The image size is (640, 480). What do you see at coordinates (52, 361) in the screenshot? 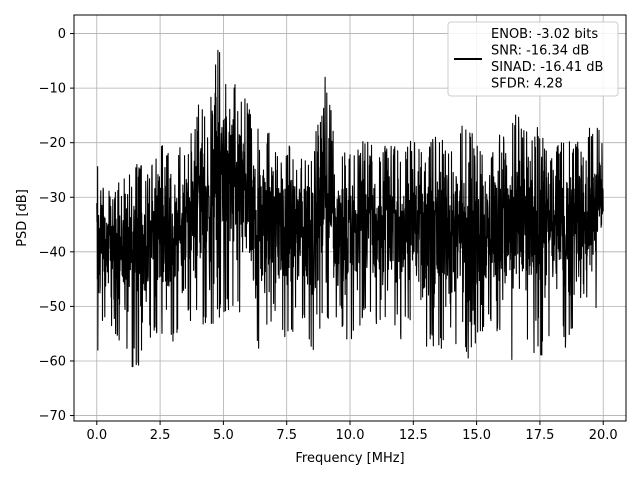
I see `y-tick-label: −60` at bounding box center [52, 361].